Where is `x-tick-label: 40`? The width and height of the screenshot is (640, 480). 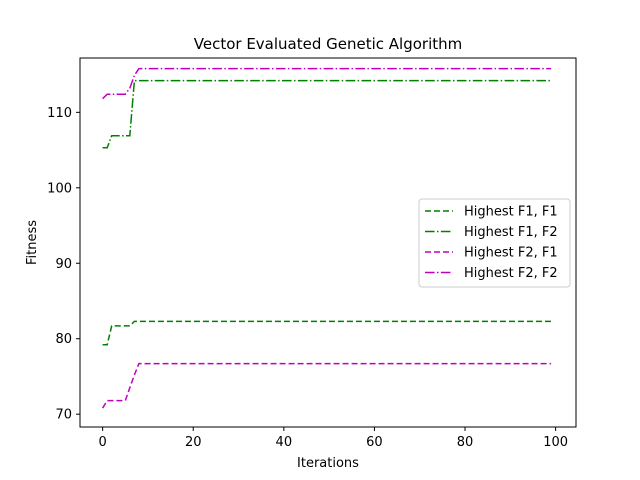
x-tick-label: 40 is located at coordinates (284, 442).